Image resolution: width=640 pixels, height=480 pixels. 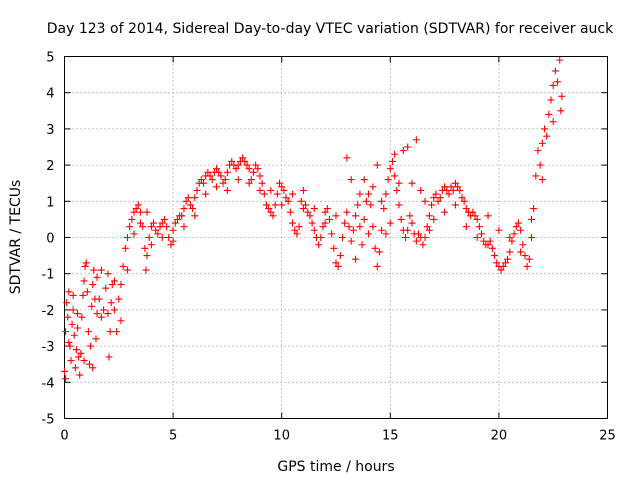 I want to click on y-tick-label: 0, so click(x=50, y=239).